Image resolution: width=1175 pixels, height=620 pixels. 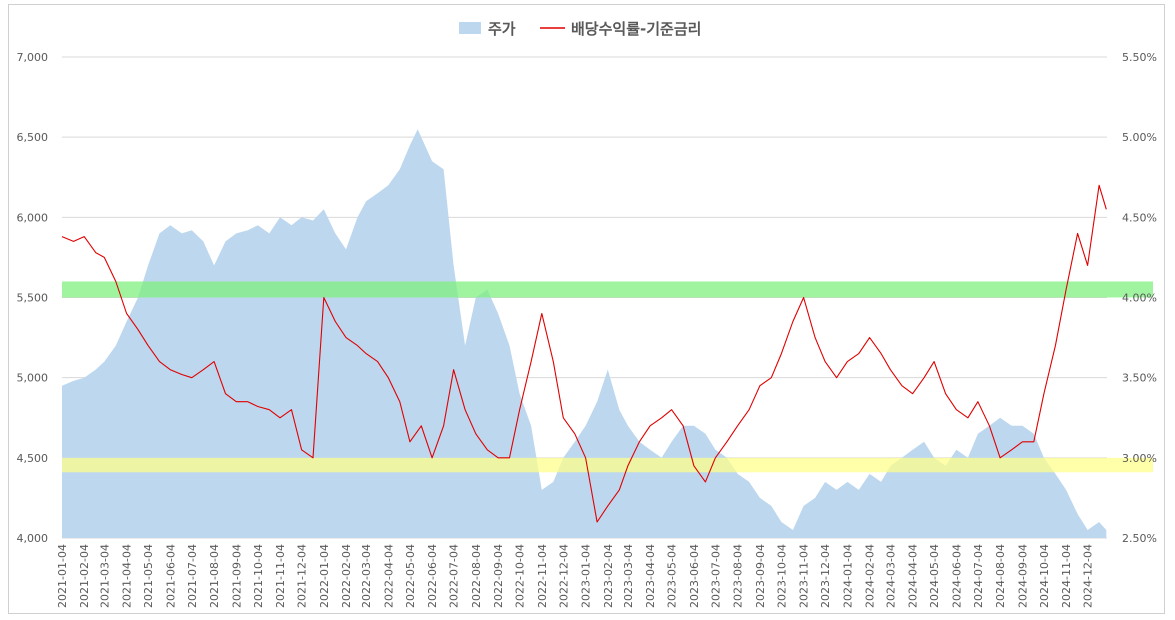 I want to click on x-tick-label: 2021-08-04, so click(x=214, y=576).